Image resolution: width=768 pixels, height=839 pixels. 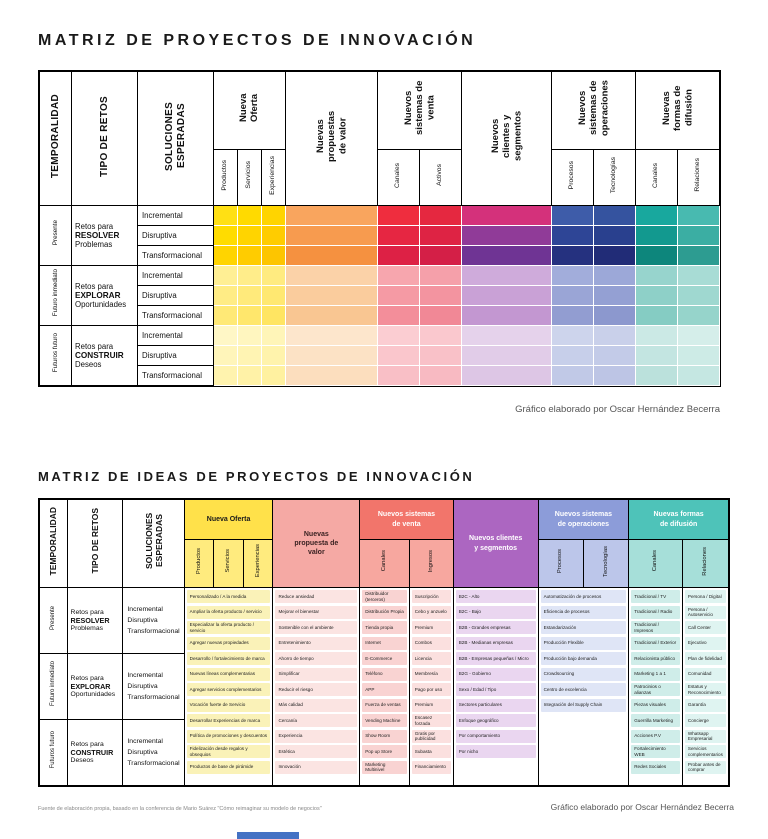 I want to click on vertical-label: Experiencias, so click(x=273, y=175).